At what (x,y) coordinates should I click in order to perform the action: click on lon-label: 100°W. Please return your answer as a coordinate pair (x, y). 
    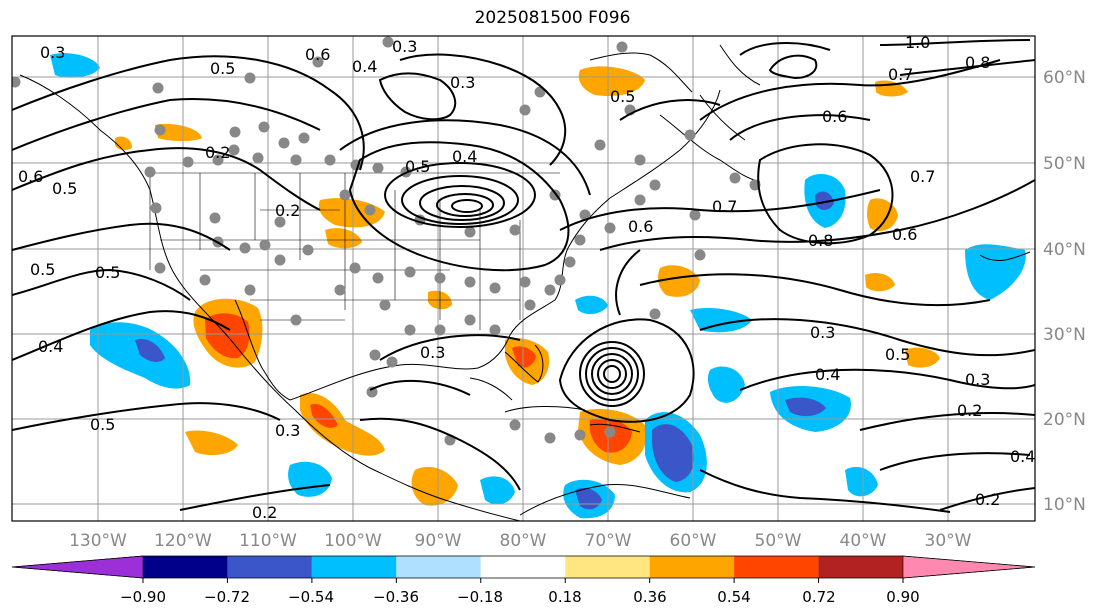
    Looking at the image, I should click on (353, 541).